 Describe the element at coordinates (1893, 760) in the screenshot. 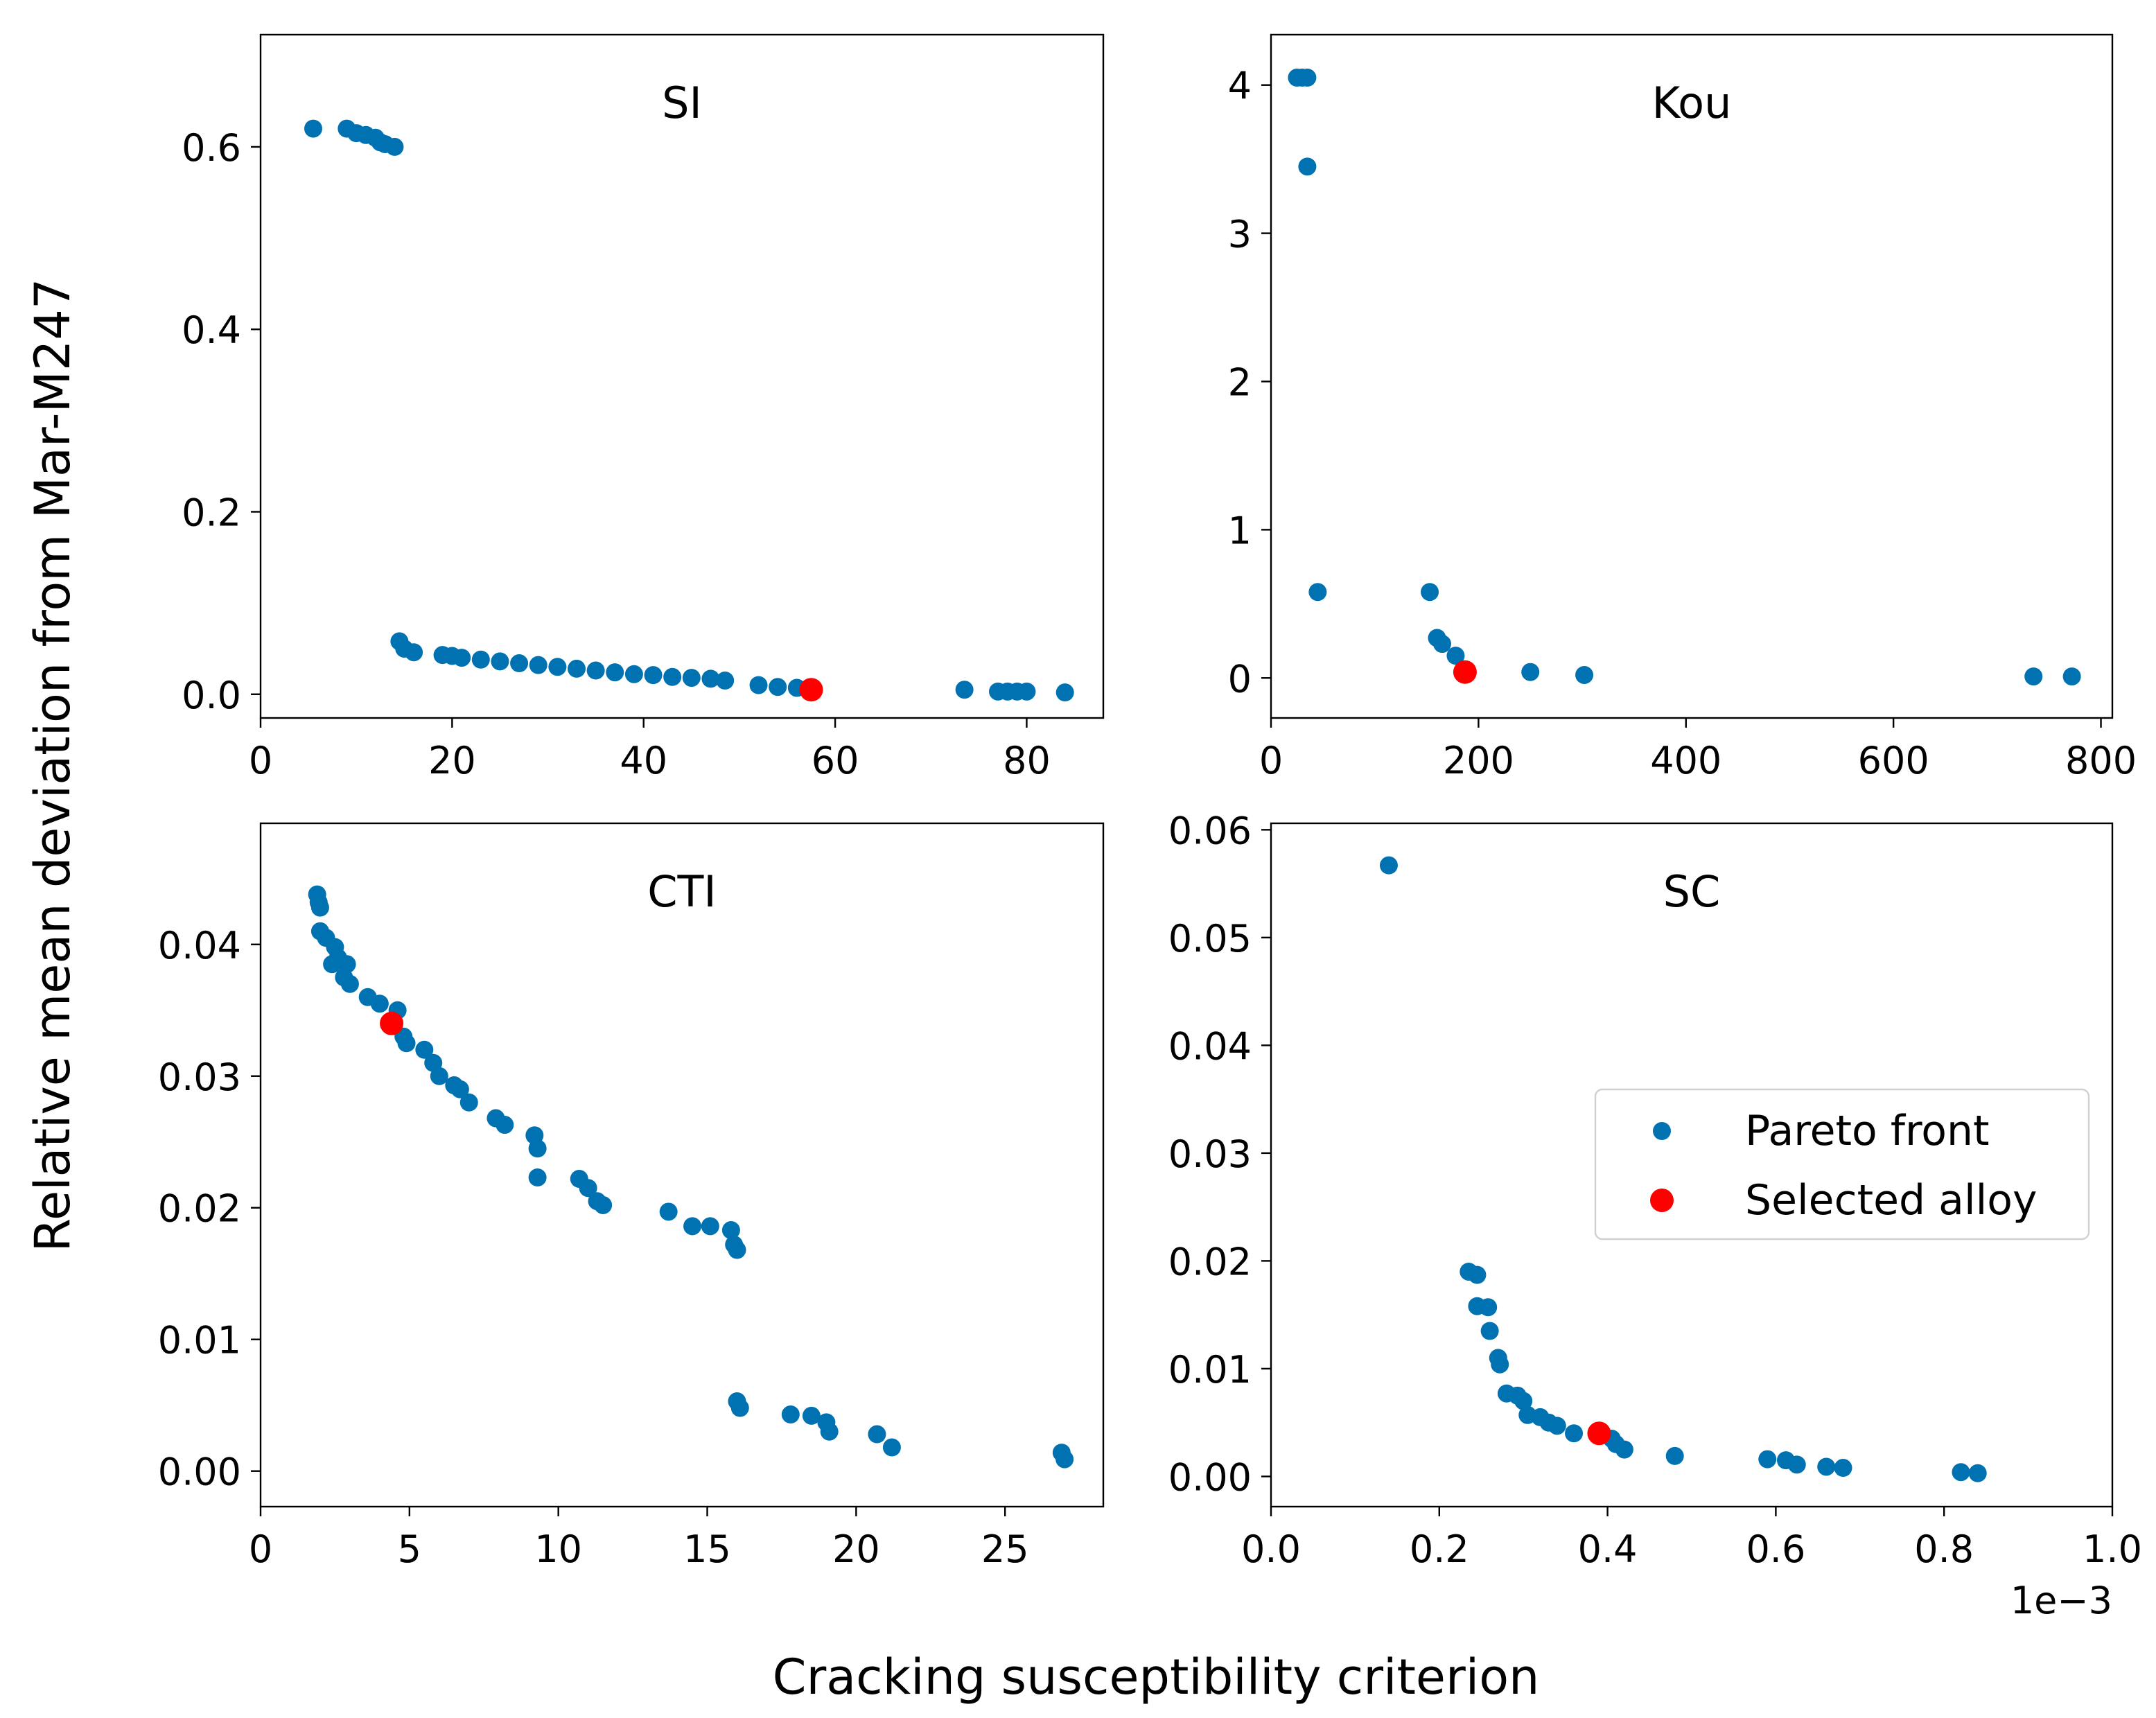

I see `x-tick-label: 600` at that location.